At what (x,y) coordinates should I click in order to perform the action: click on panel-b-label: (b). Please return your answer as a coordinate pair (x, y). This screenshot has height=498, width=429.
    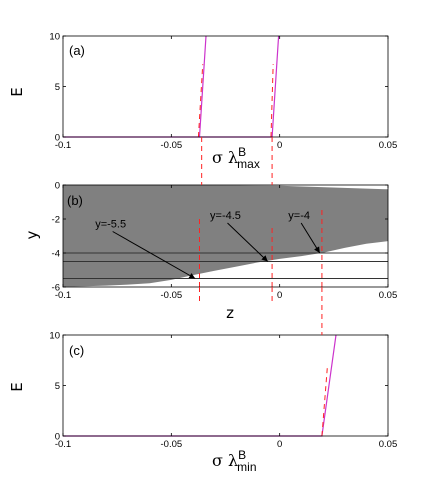
    Looking at the image, I should click on (75, 200).